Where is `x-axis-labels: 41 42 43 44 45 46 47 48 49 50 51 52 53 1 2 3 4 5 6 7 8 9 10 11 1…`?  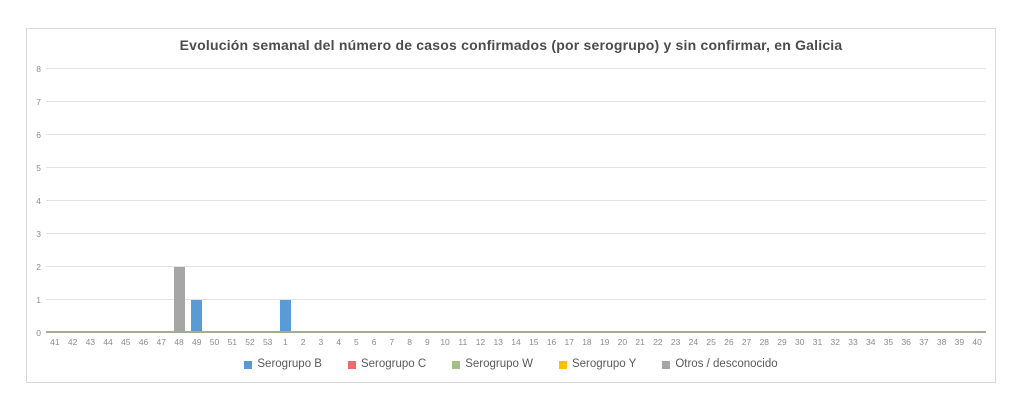 x-axis-labels: 41 42 43 44 45 46 47 48 49 50 51 52 53 1 2 3 4 5 6 7 8 9 10 11 1… is located at coordinates (516, 344).